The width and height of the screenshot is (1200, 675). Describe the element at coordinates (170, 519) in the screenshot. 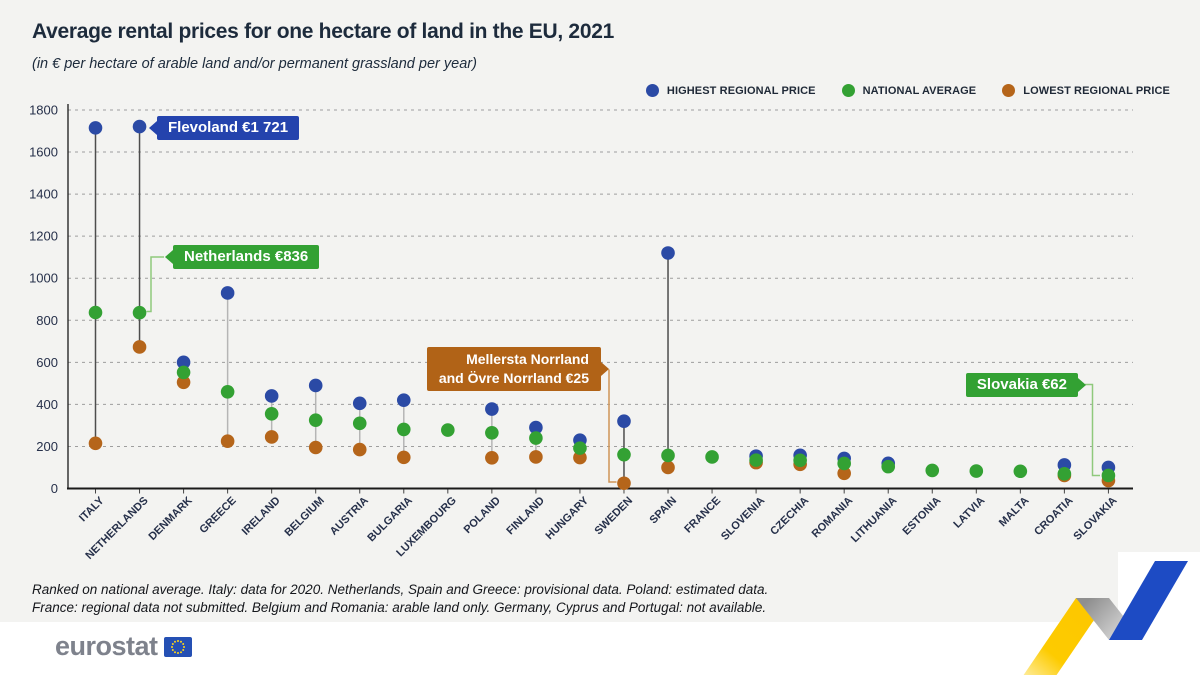

I see `x-category-label: DENMARK` at that location.